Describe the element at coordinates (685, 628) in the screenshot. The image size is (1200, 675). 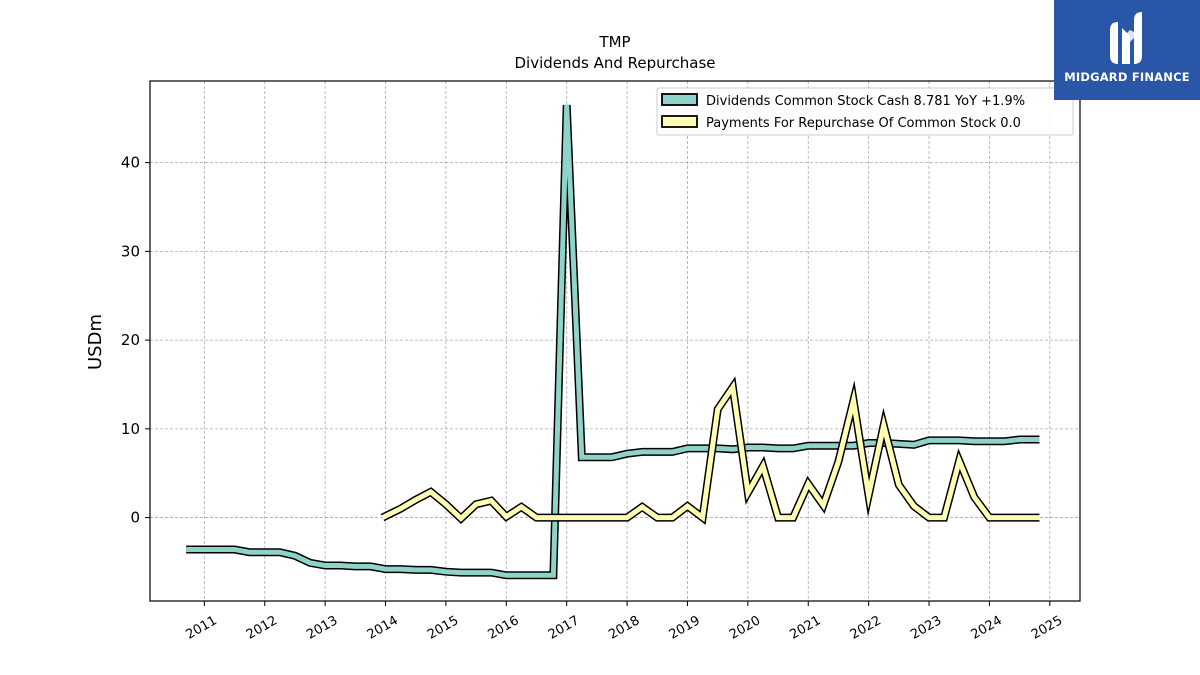
I see `x-tick-label: 2019` at that location.